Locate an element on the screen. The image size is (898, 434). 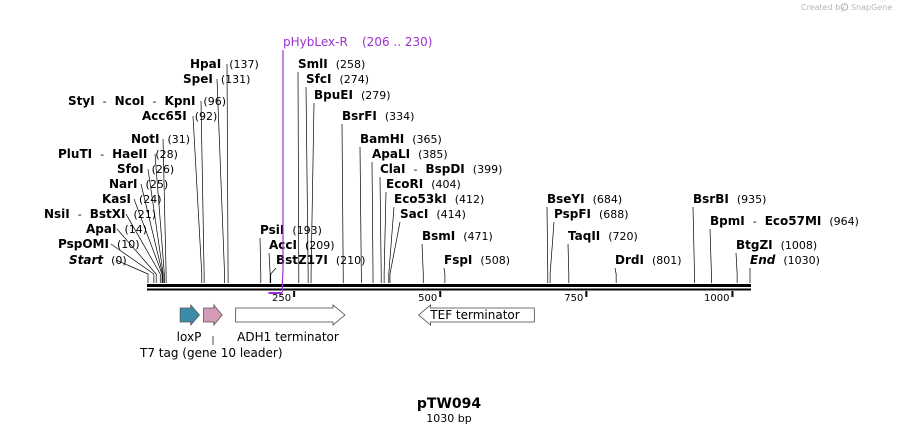
snapgene-brand: Created by SnapGene is located at coordinates (846, 7).